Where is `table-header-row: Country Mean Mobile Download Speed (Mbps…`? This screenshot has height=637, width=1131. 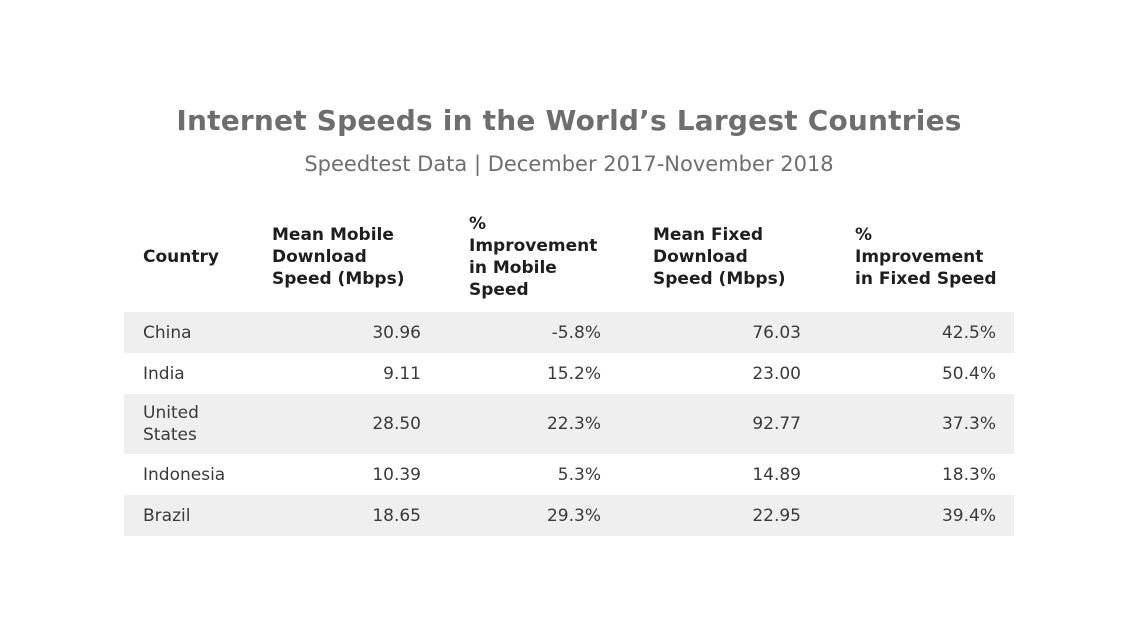 table-header-row: Country Mean Mobile Download Speed (Mbps… is located at coordinates (569, 260).